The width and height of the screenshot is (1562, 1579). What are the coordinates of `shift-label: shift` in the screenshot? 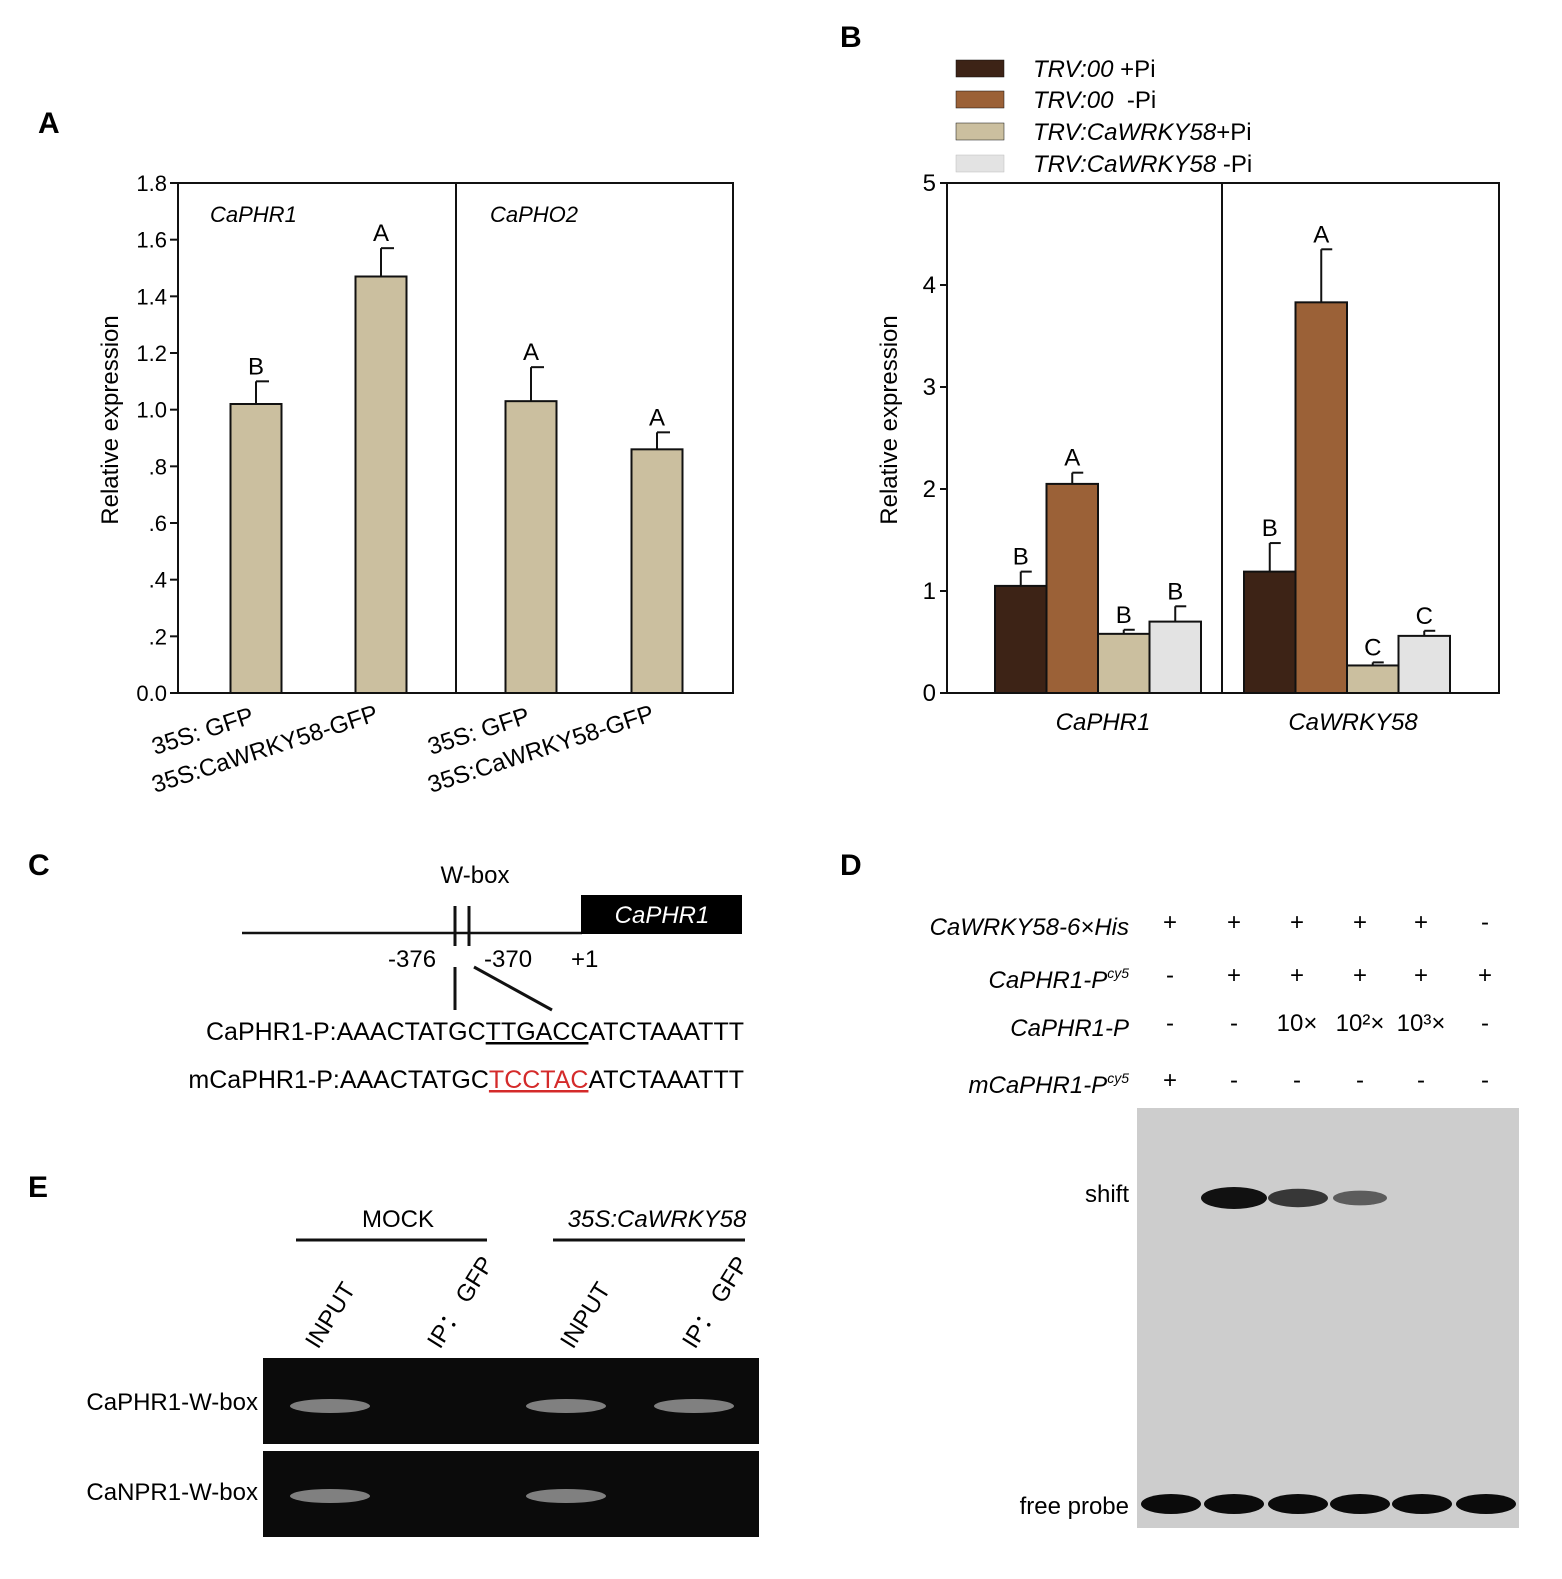 It's located at (1107, 1194).